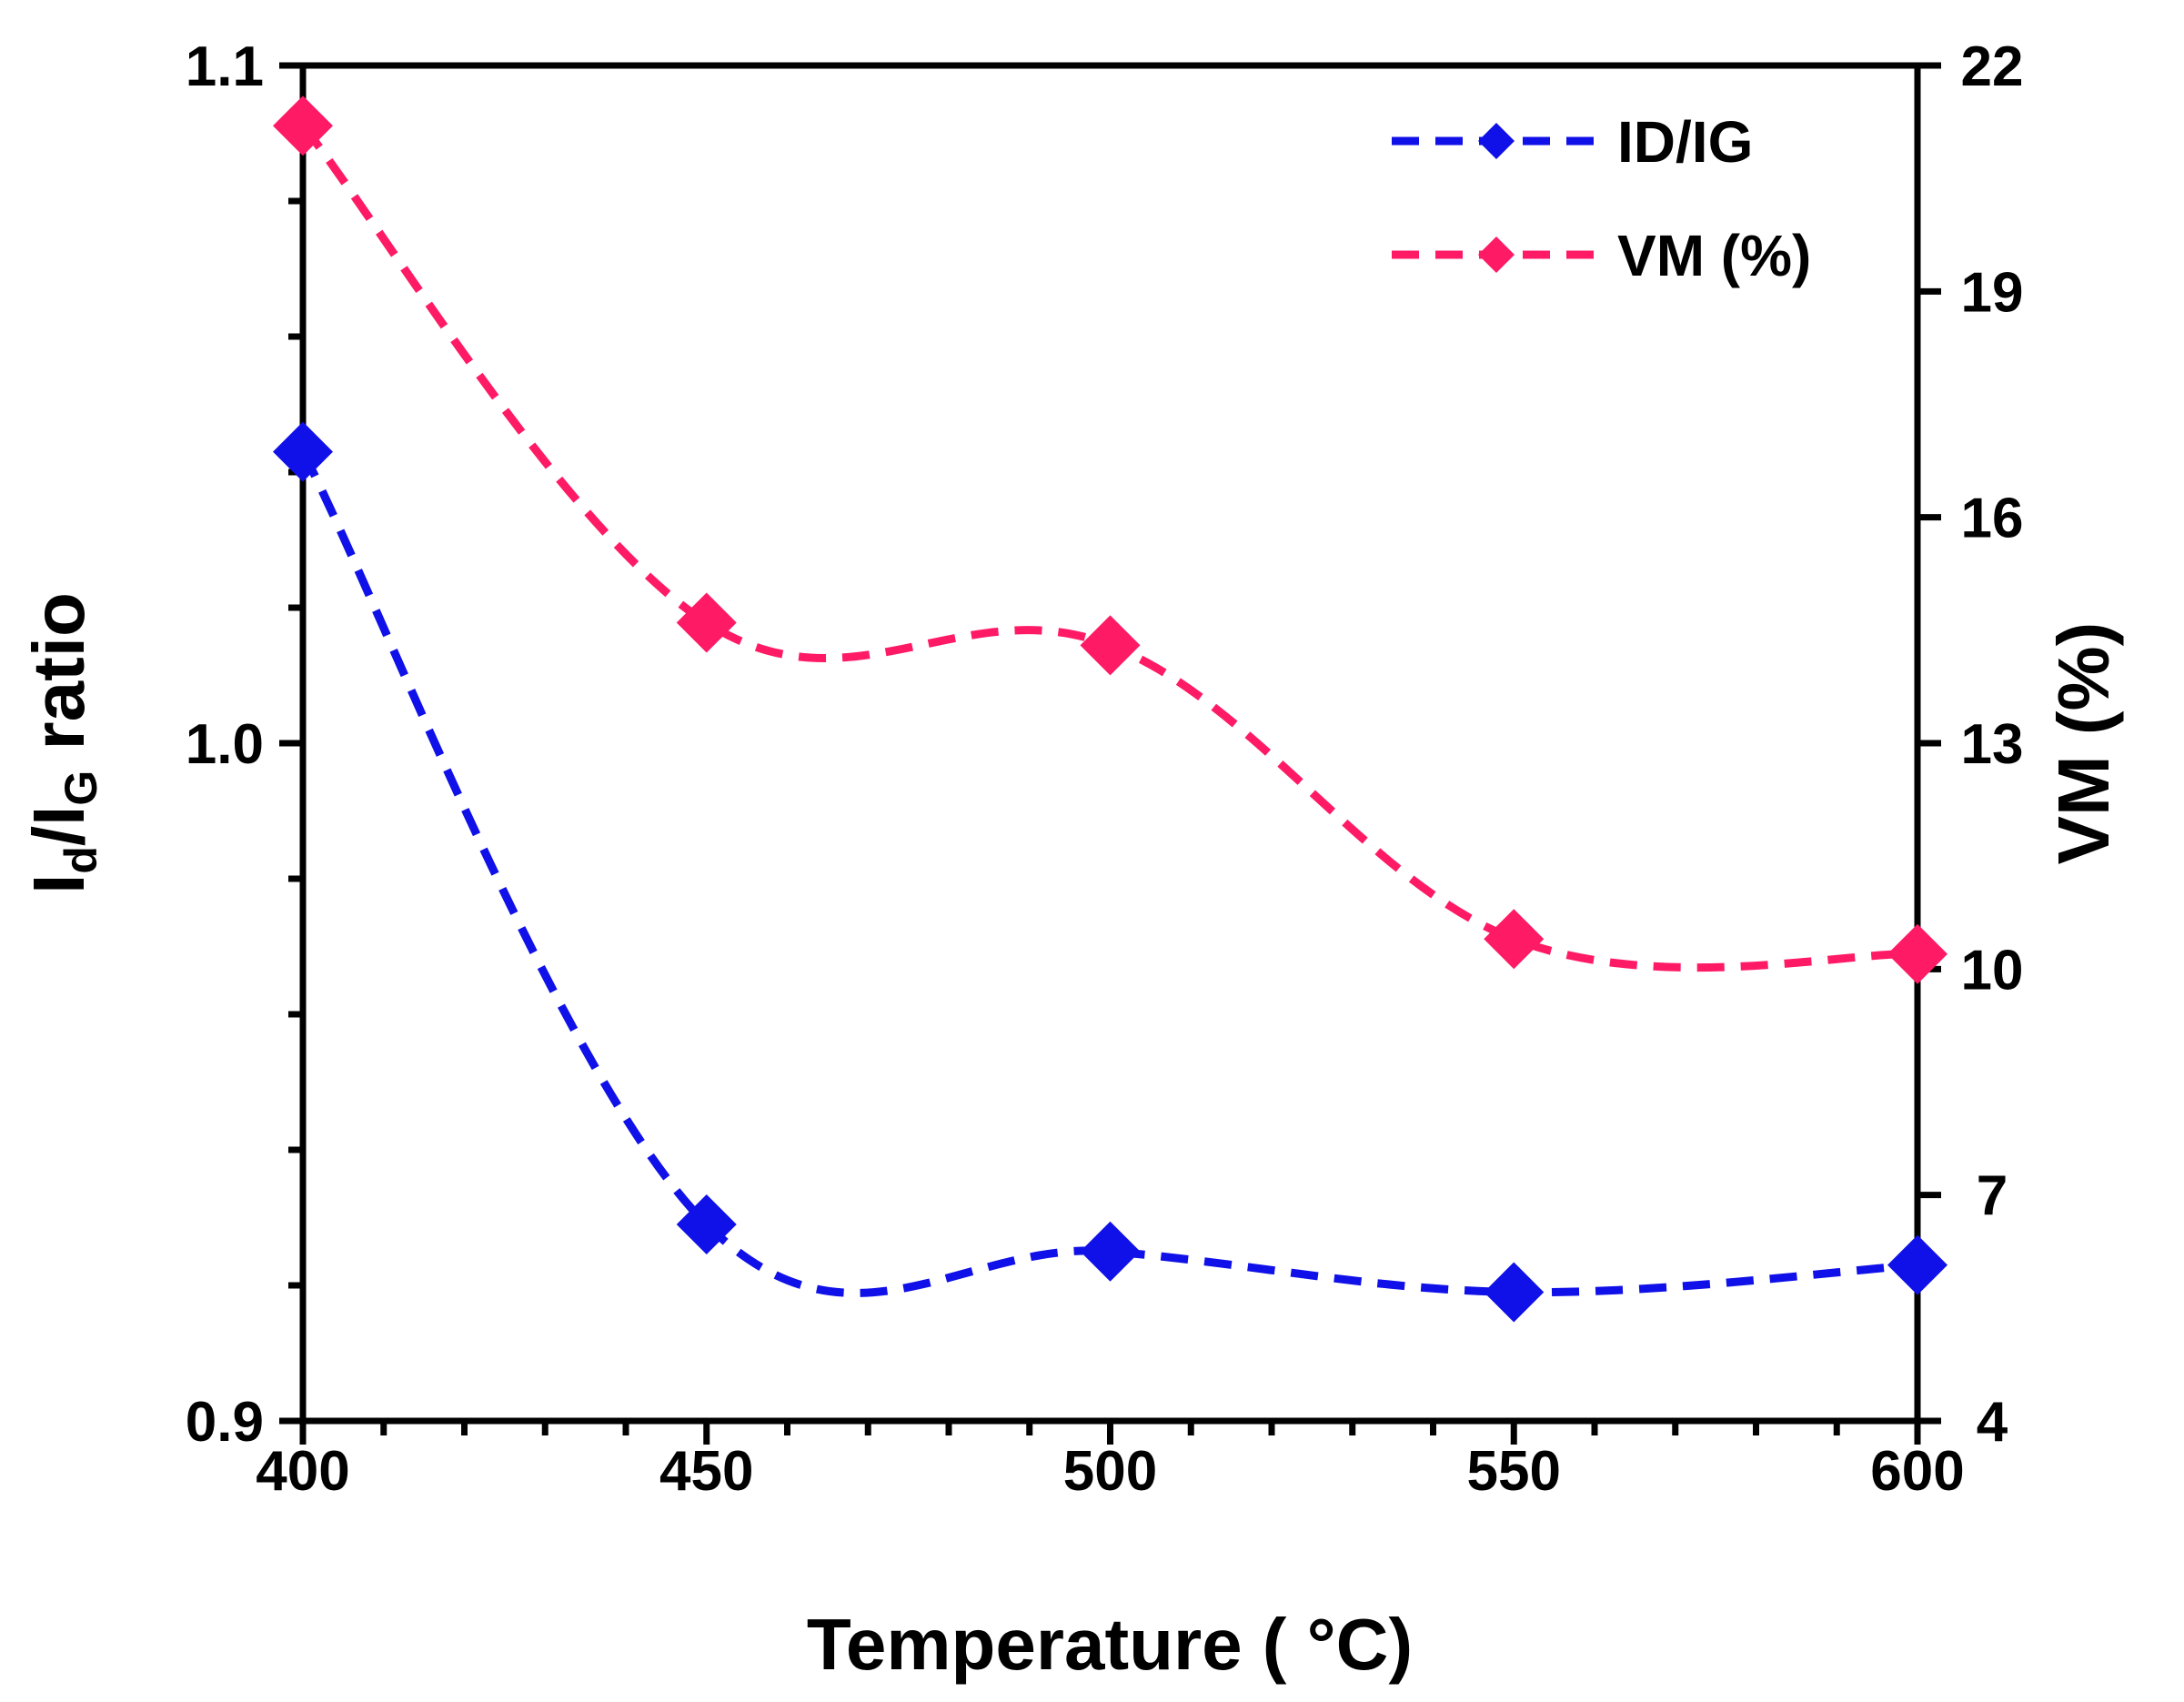 This screenshot has width=2184, height=1702. I want to click on left-y-tick-labels: 0.9 1.0 1.1, so click(225, 744).